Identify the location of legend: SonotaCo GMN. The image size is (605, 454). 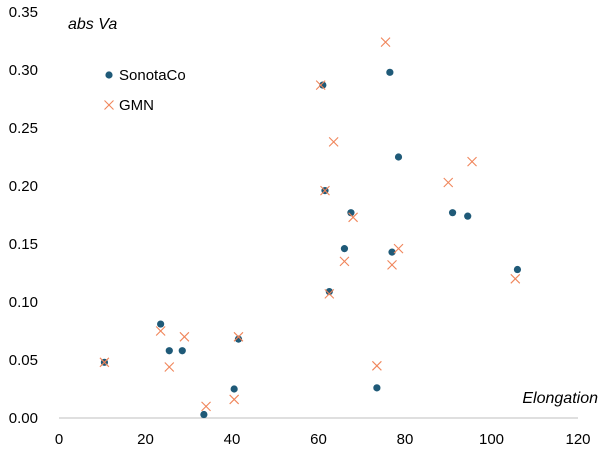
(145, 90).